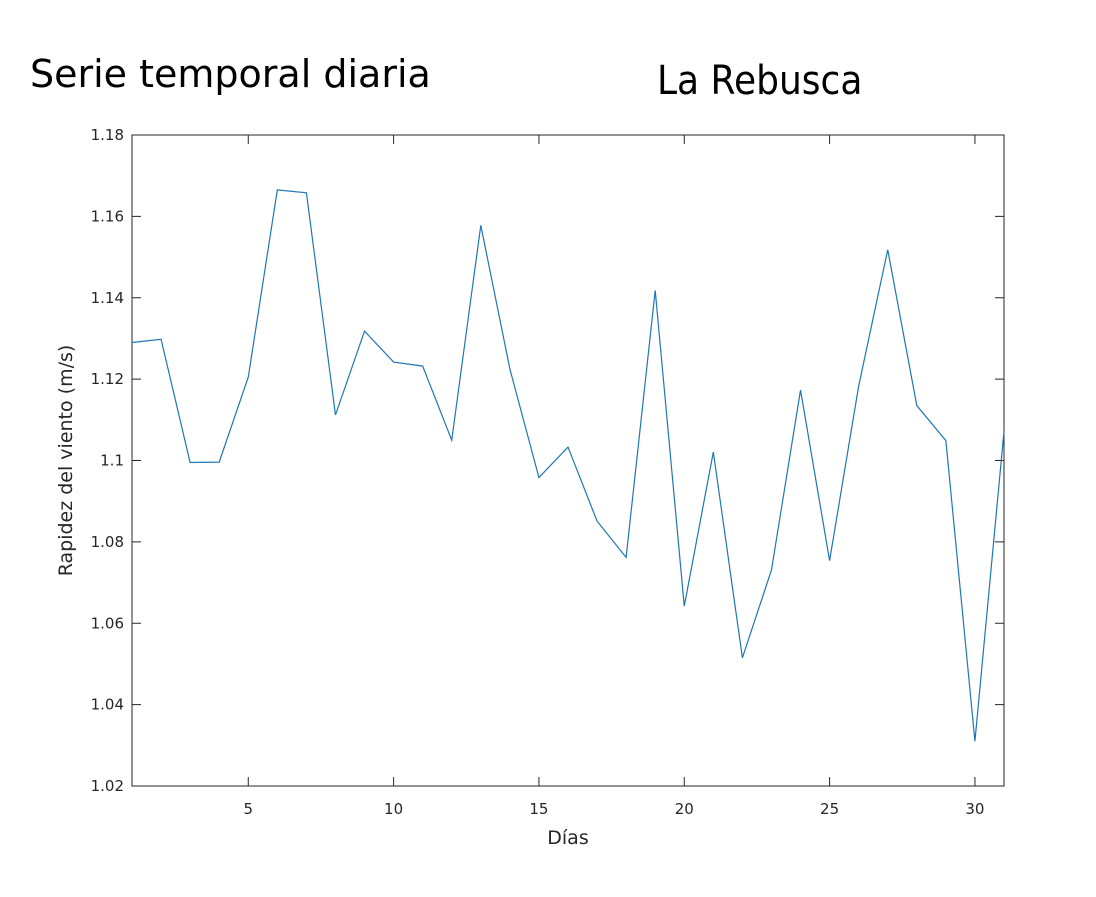  Describe the element at coordinates (393, 809) in the screenshot. I see `x-tick-label: 10` at that location.